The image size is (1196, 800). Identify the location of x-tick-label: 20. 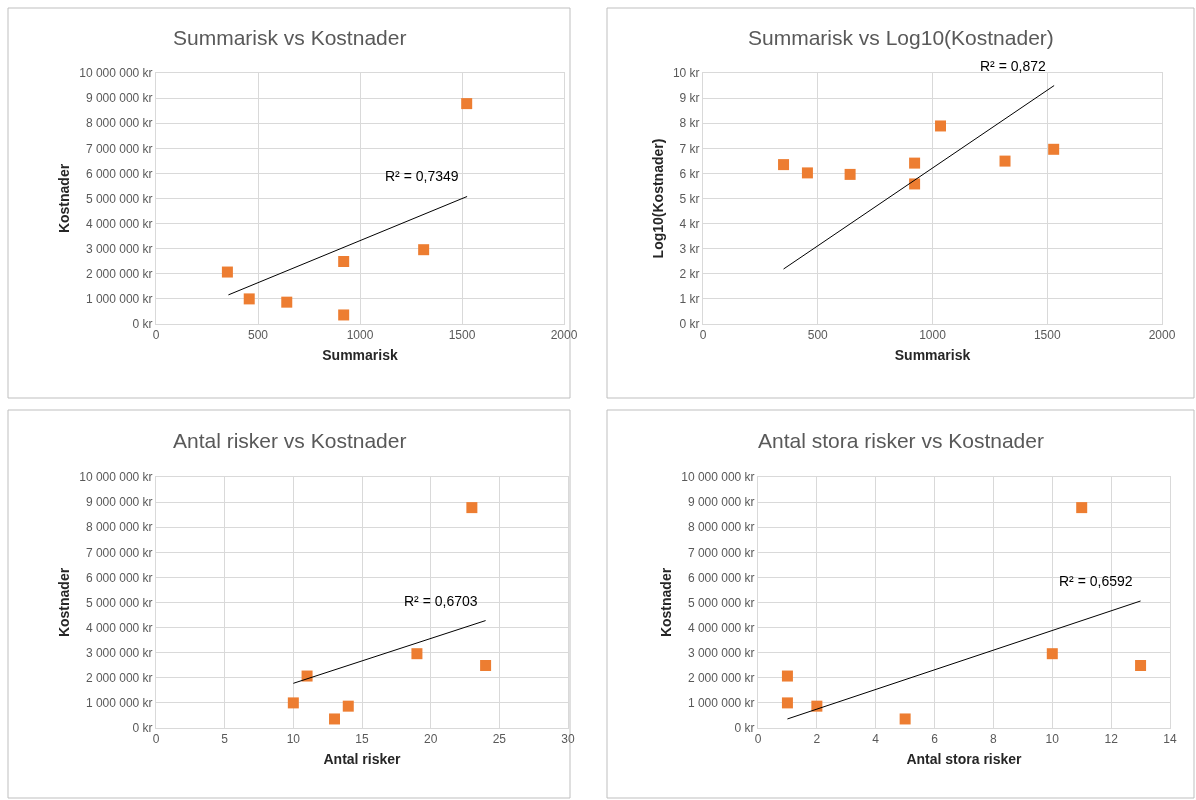
(430, 739).